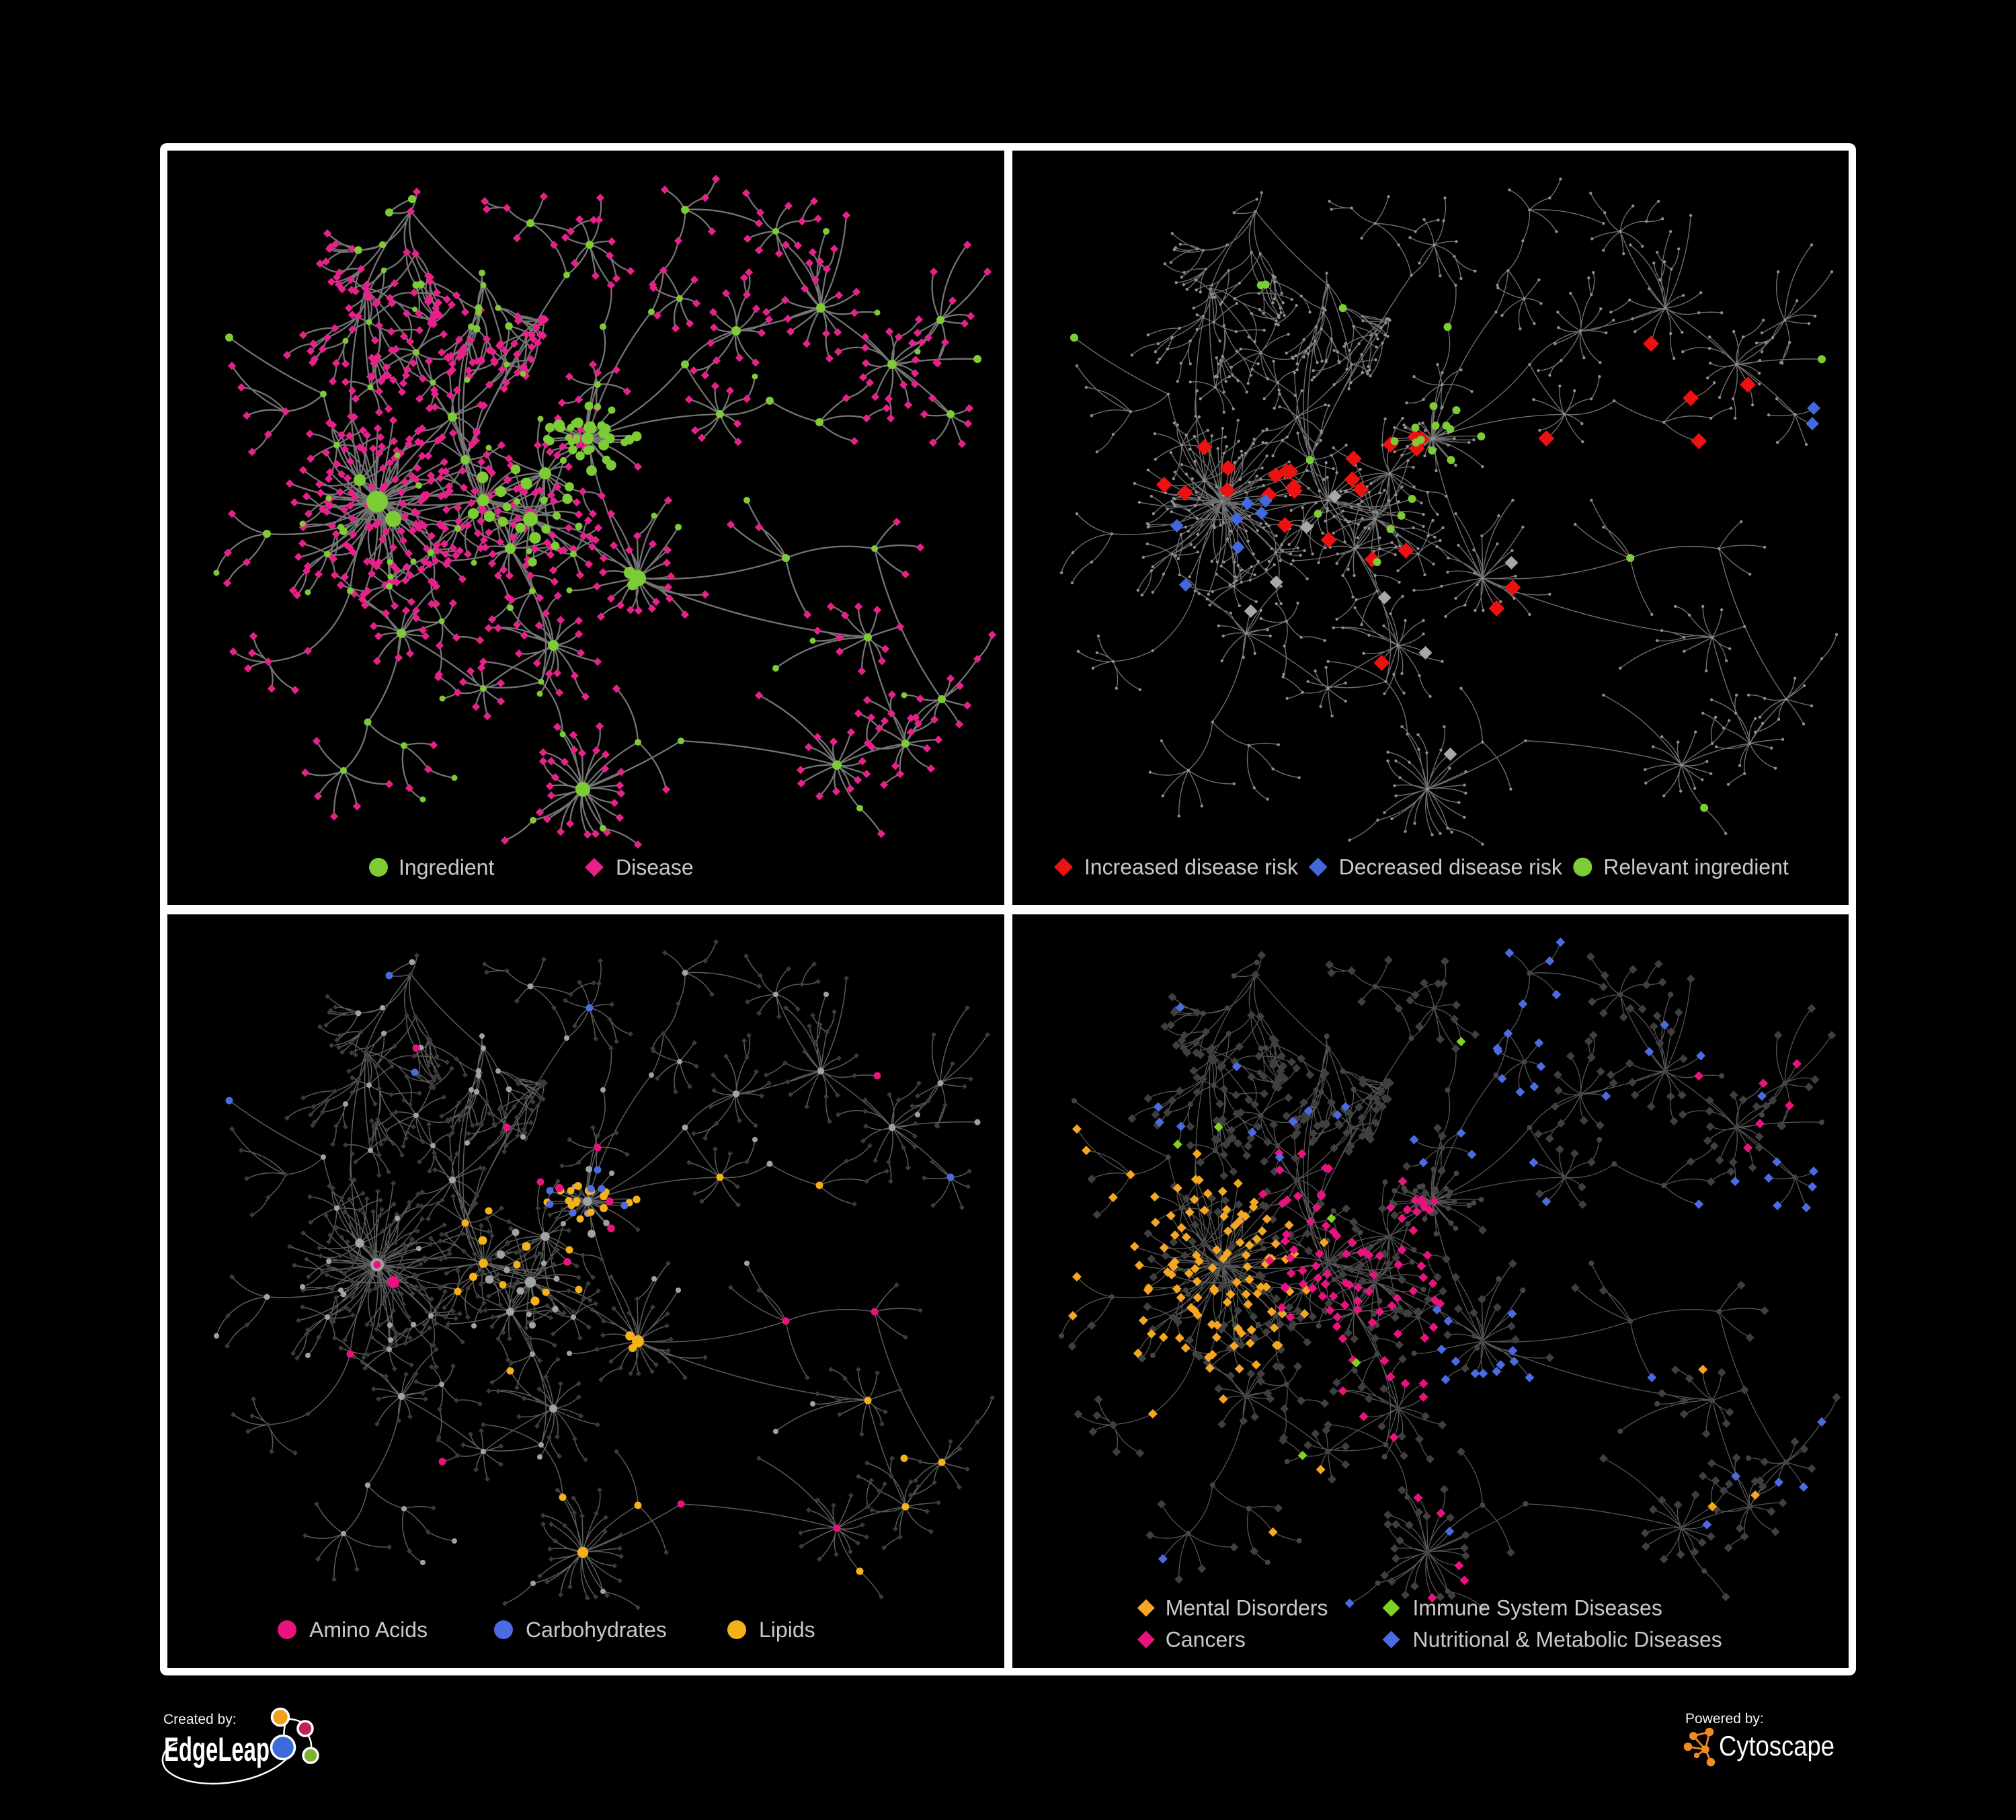 This screenshot has height=1820, width=2016. What do you see at coordinates (1537, 1608) in the screenshot?
I see `svg-text: Immune System Diseases` at bounding box center [1537, 1608].